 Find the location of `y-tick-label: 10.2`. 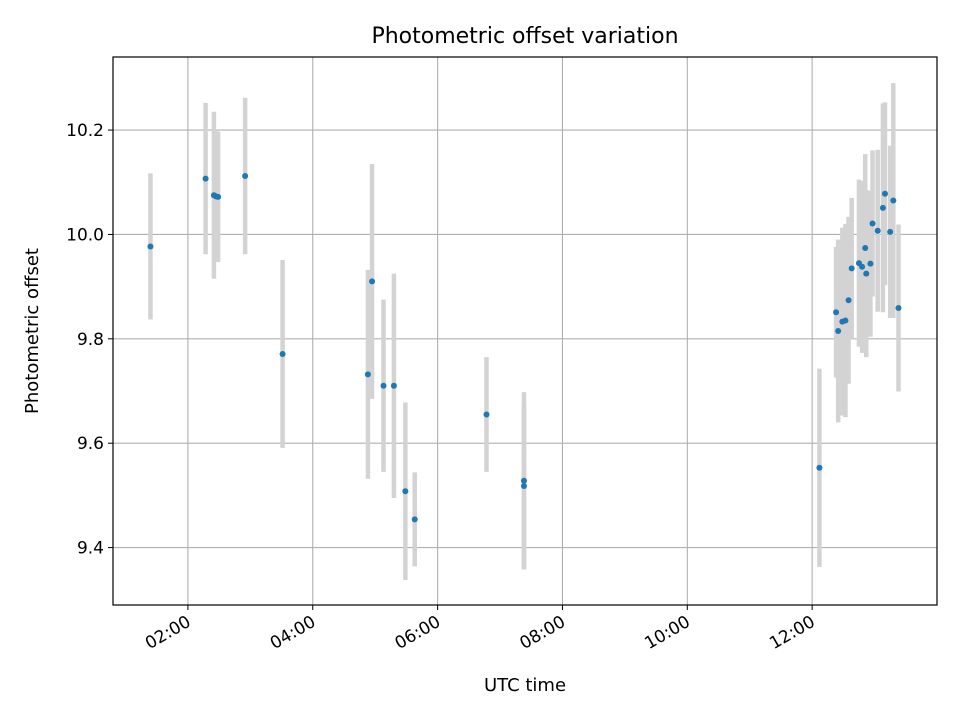

y-tick-label: 10.2 is located at coordinates (85, 131).